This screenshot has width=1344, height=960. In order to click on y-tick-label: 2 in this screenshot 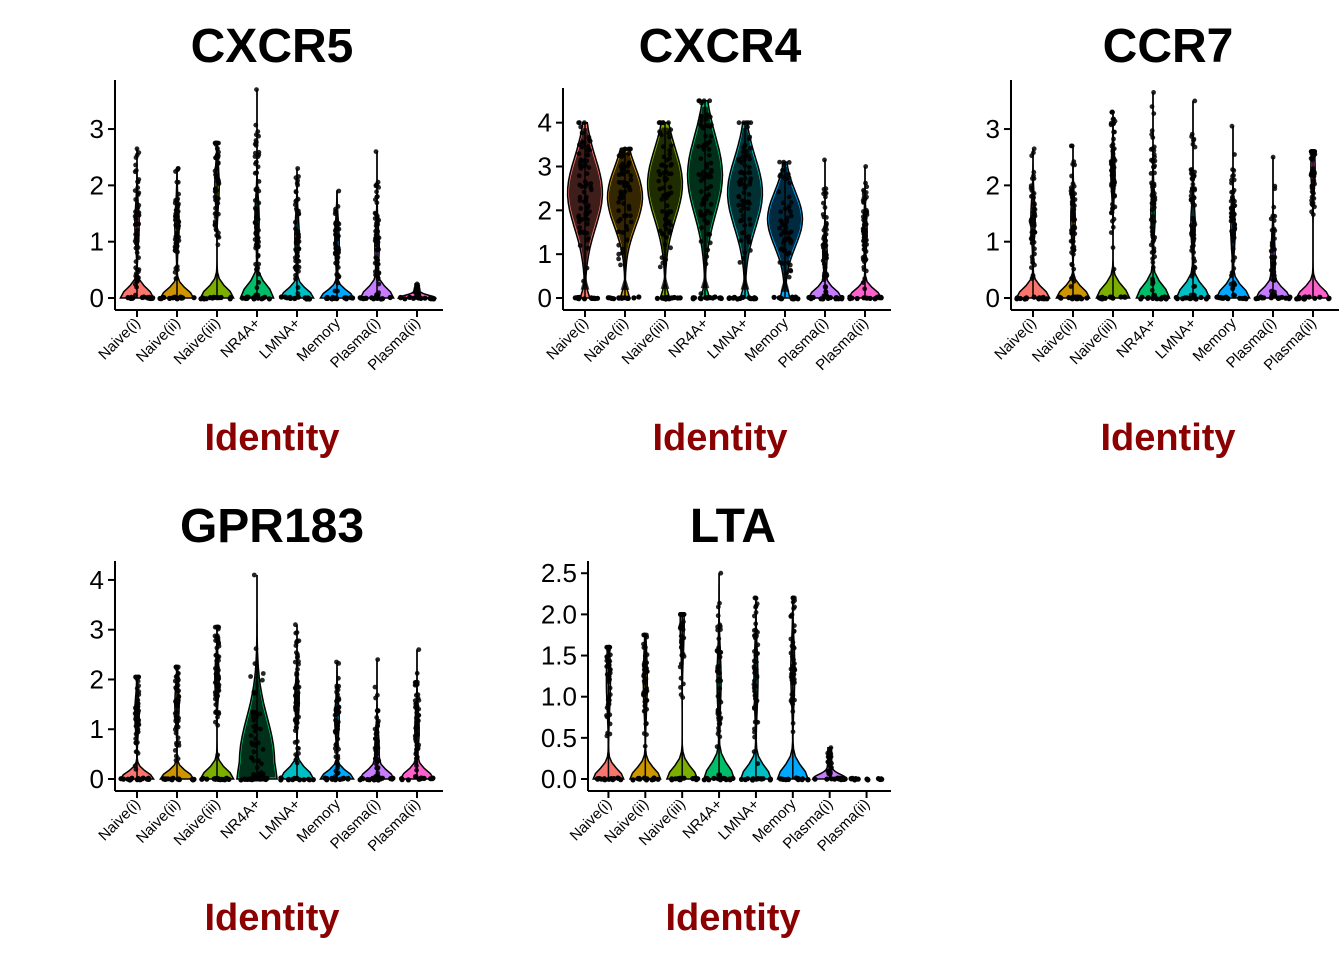, I will do `click(97, 185)`.